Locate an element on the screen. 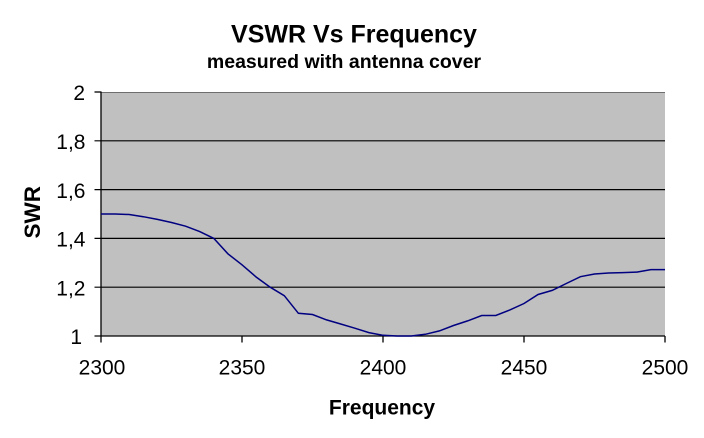 This screenshot has height=438, width=704. svg-text: Frequency is located at coordinates (382, 408).